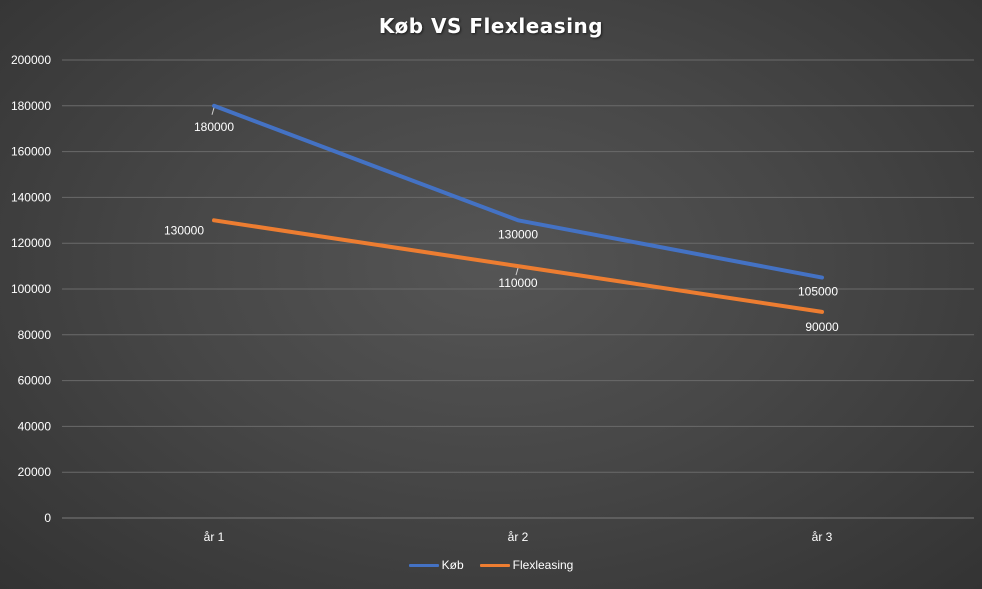 The image size is (982, 589). Describe the element at coordinates (818, 292) in the screenshot. I see `data-label: 105000` at that location.